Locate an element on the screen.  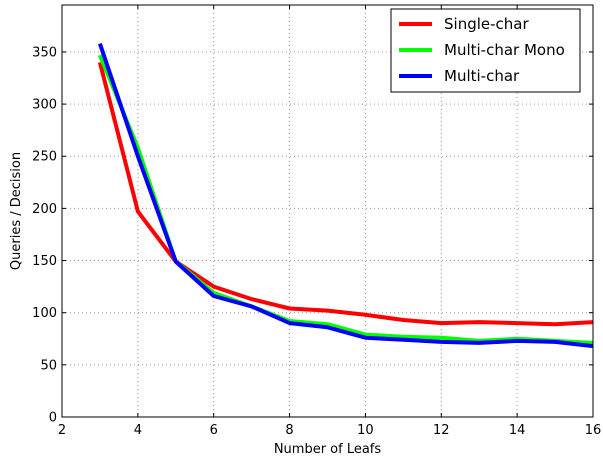
y-tick-label: 100 is located at coordinates (44, 313).